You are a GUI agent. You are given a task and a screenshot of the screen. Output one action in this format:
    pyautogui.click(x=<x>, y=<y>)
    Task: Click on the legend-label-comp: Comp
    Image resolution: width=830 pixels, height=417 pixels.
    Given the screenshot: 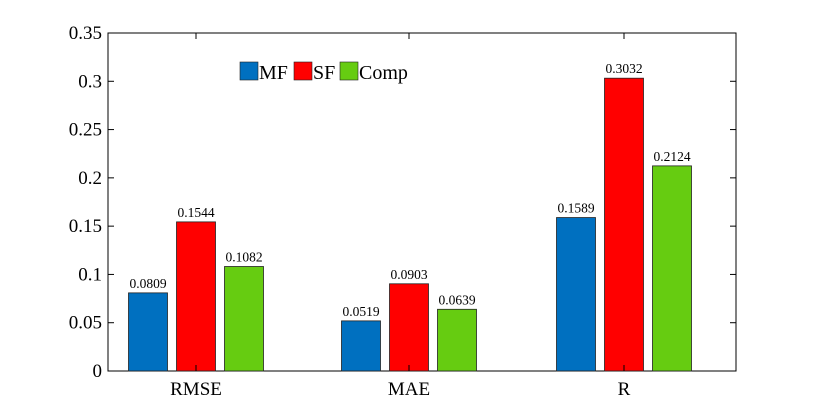 What is the action you would take?
    pyautogui.click(x=383, y=73)
    